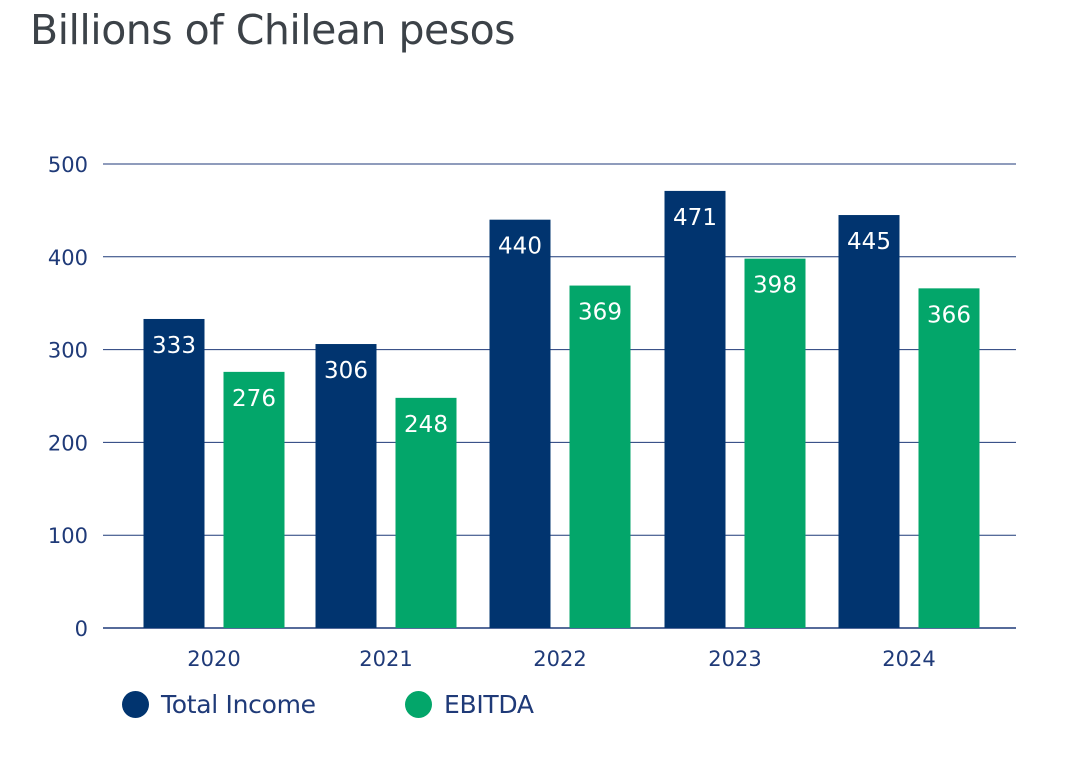 This screenshot has height=771, width=1067. I want to click on data-label-total-income: 306, so click(346, 371).